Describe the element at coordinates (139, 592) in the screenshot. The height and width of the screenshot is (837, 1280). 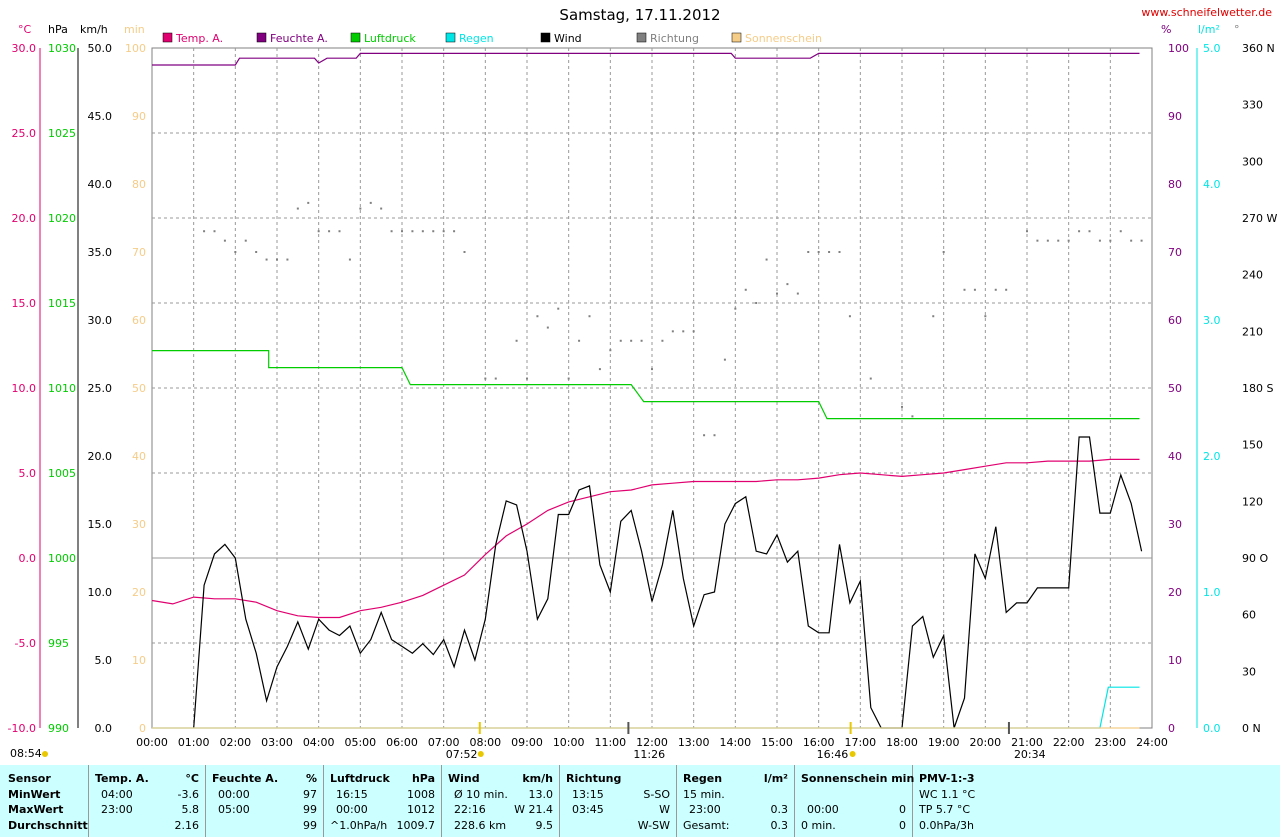
I see `sun-tick-label: 20` at that location.